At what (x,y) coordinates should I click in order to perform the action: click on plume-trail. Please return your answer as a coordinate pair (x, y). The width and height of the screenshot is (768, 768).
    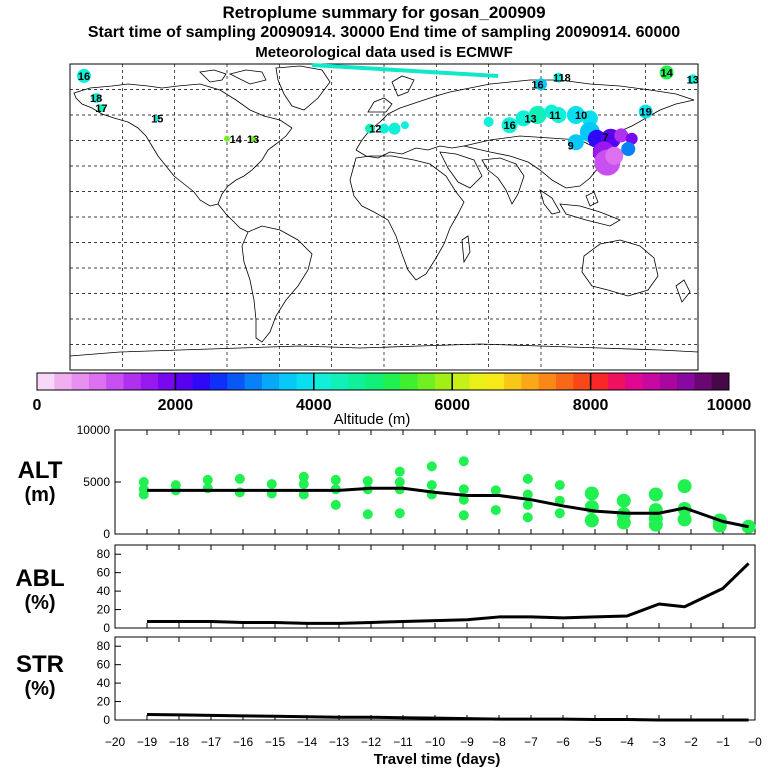
    Looking at the image, I should click on (405, 70).